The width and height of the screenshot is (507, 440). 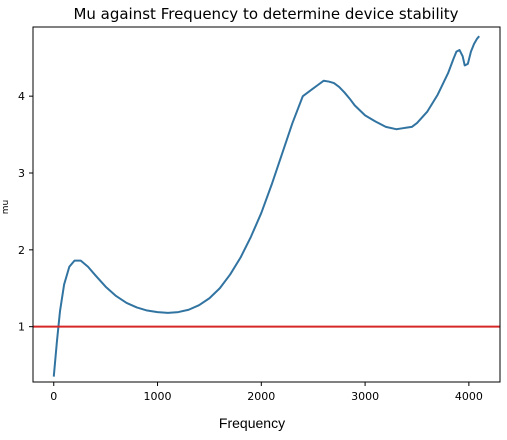 I want to click on x-tick-label: 4000, so click(x=469, y=396).